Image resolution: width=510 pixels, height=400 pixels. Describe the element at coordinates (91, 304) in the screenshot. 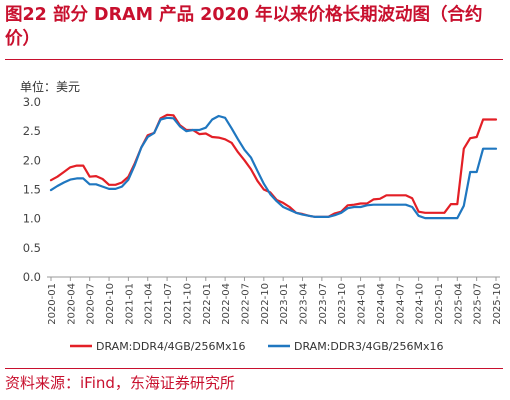

I see `x-tick-label: 2020-07` at that location.